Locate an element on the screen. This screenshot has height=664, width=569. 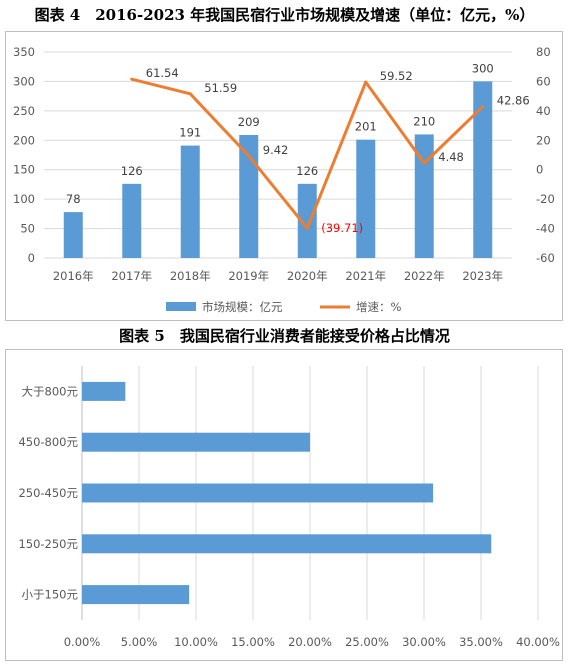
y-right-tick-label: 20 is located at coordinates (543, 140).